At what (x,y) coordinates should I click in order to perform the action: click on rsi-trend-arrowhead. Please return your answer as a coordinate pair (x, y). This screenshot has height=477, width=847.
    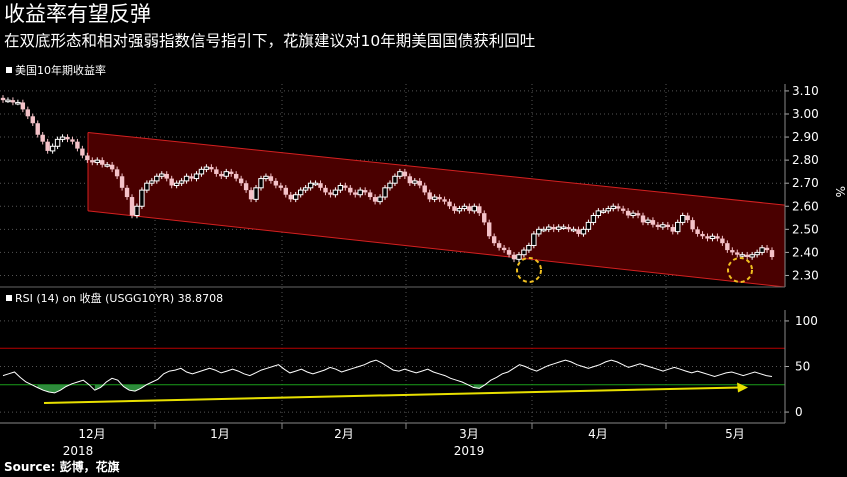
    Looking at the image, I should click on (742, 387).